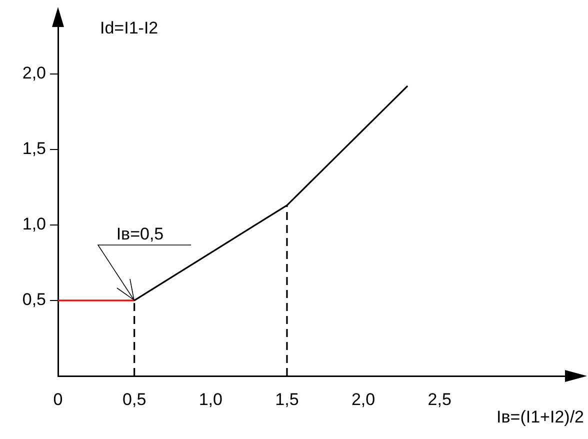 This screenshot has height=439, width=588. I want to click on y-tick-label: 2,0, so click(34, 73).